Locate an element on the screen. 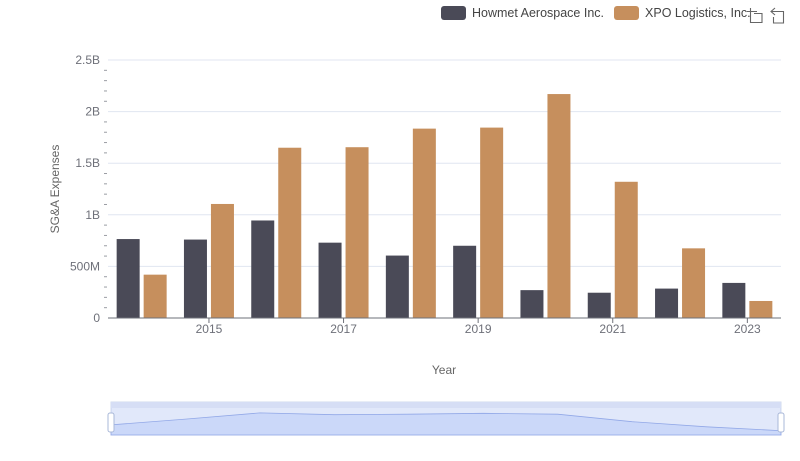 The width and height of the screenshot is (800, 461). y-tick-label: 0 is located at coordinates (96, 318).